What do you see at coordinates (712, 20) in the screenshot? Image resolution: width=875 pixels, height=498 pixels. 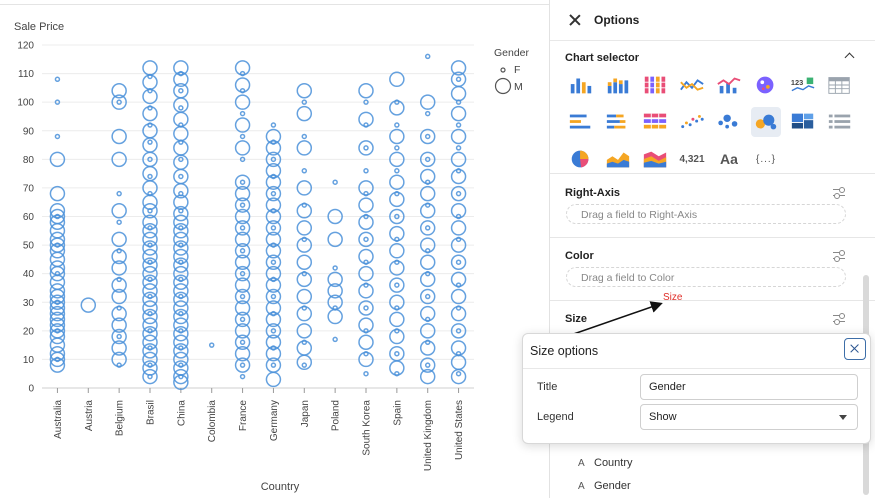 I see `options-header: Options` at bounding box center [712, 20].